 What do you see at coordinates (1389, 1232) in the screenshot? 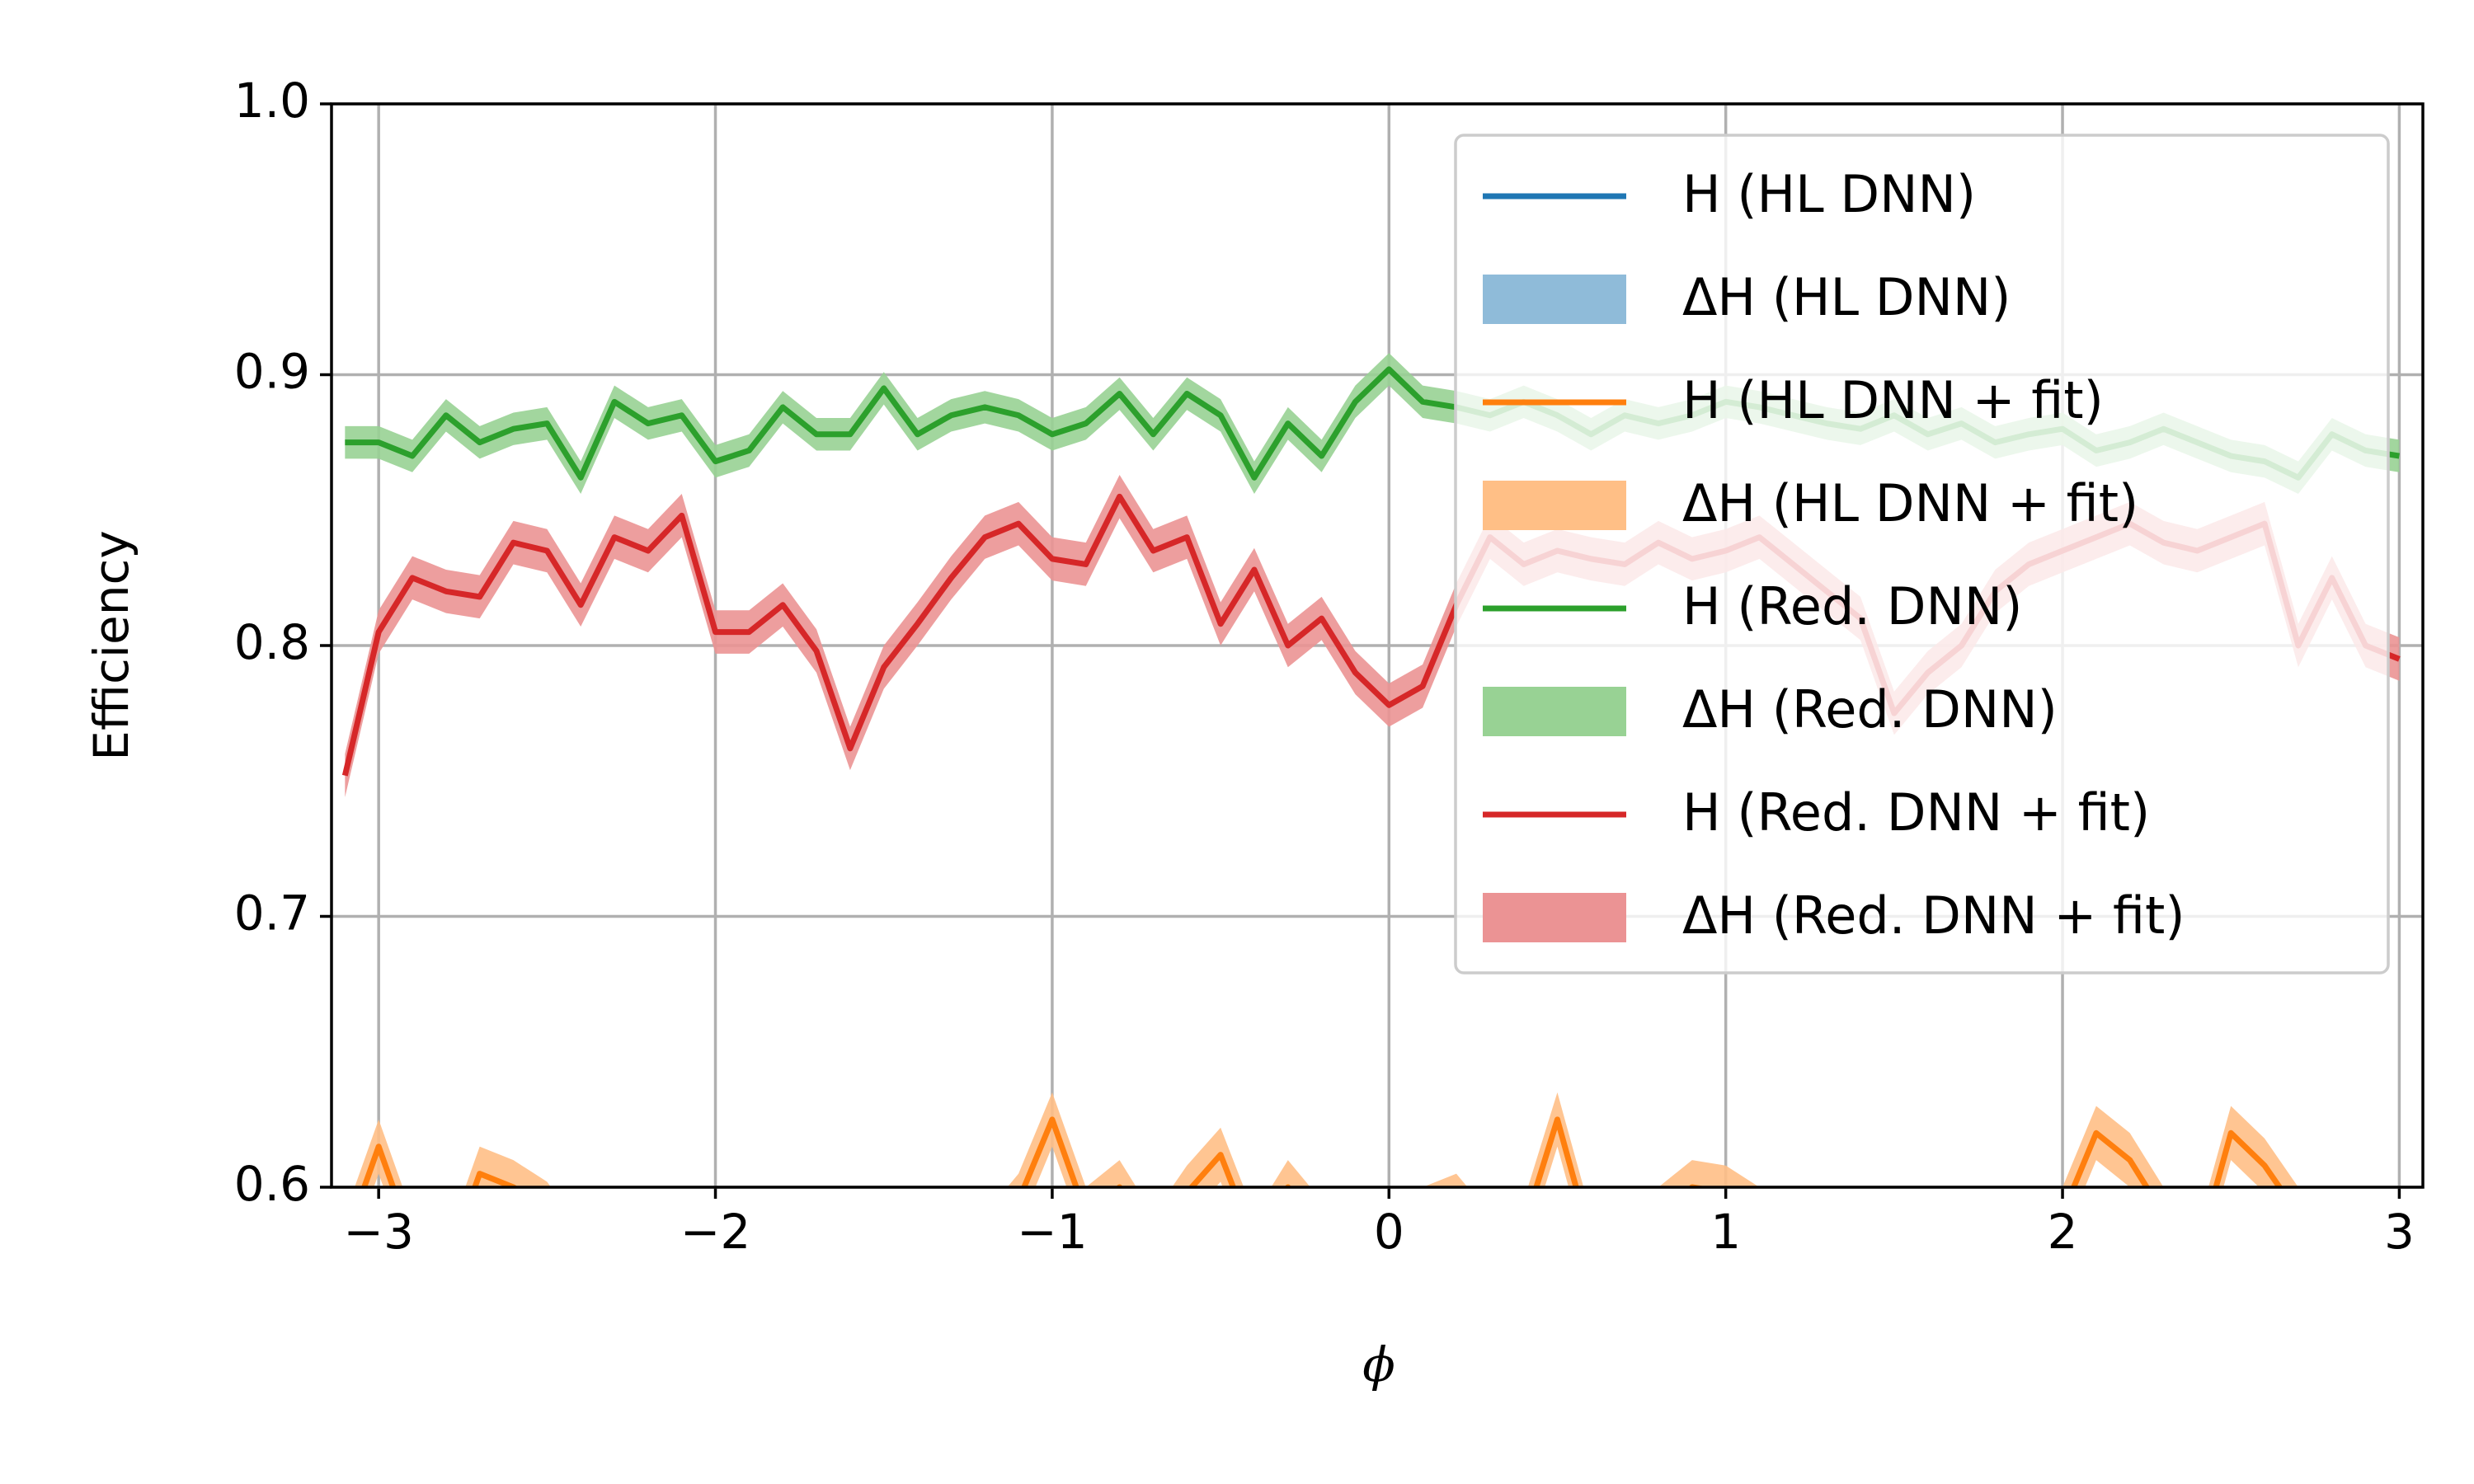
I see `x-tick-label: 0` at bounding box center [1389, 1232].